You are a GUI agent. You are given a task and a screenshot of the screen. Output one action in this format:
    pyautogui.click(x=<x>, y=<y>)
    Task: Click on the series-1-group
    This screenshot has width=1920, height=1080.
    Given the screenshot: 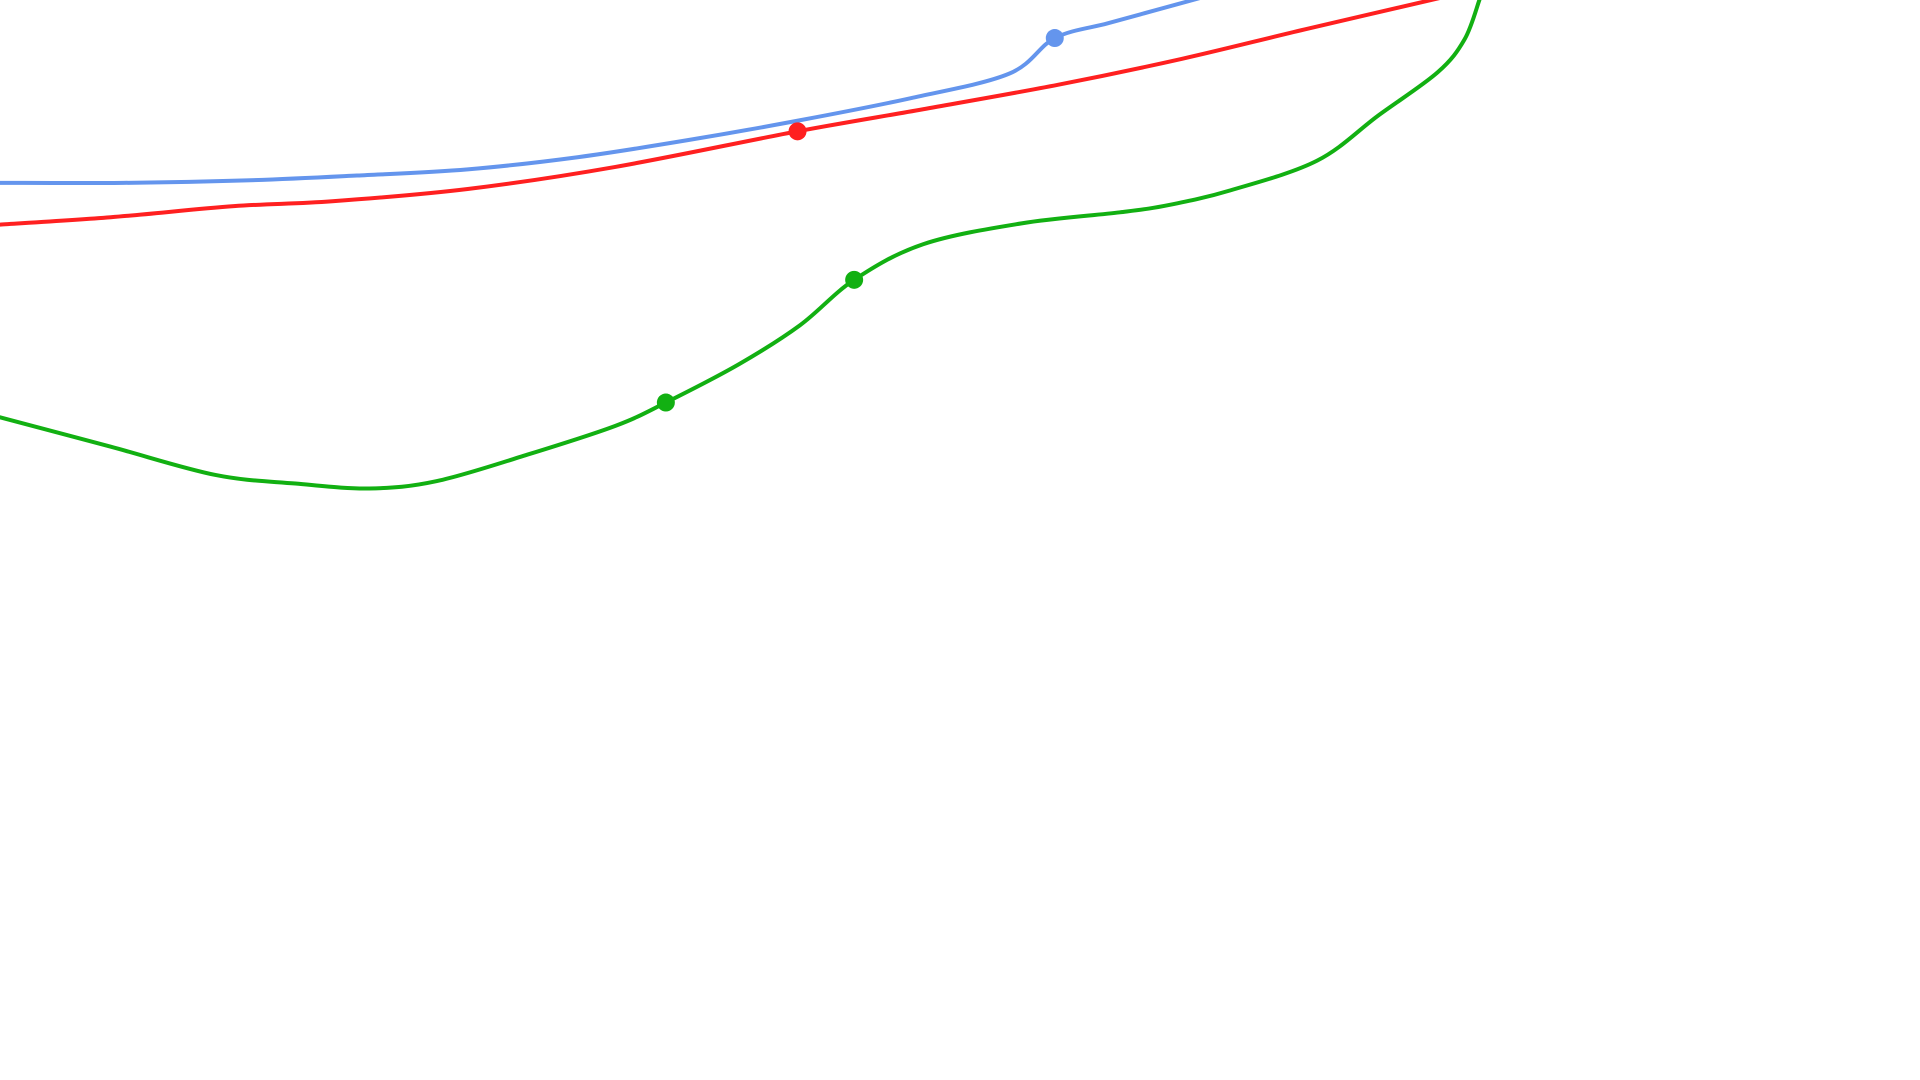 What is the action you would take?
    pyautogui.click(x=600, y=93)
    